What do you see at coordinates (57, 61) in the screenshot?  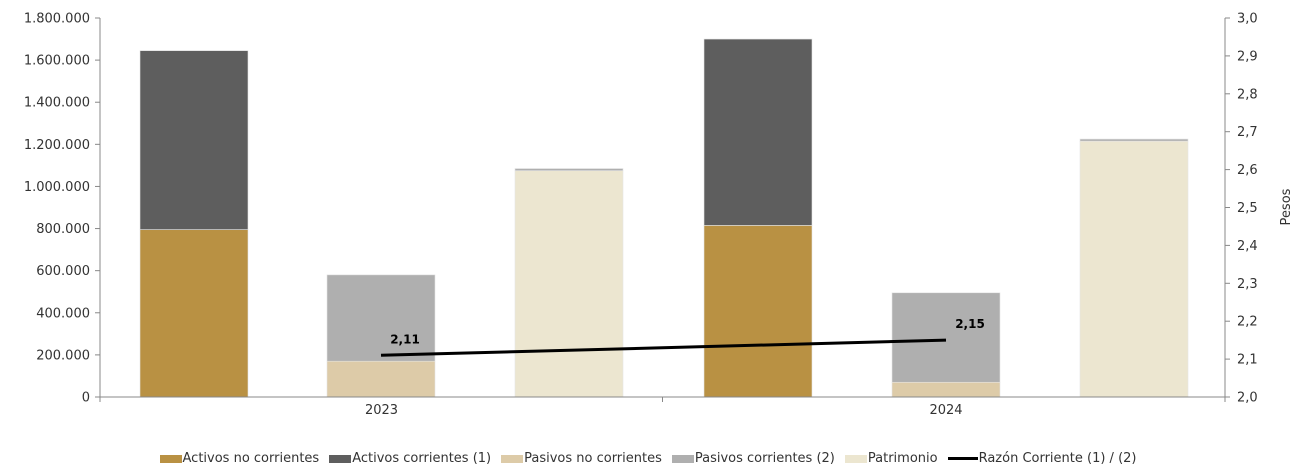 I see `left-tick-label: 1.600.000` at bounding box center [57, 61].